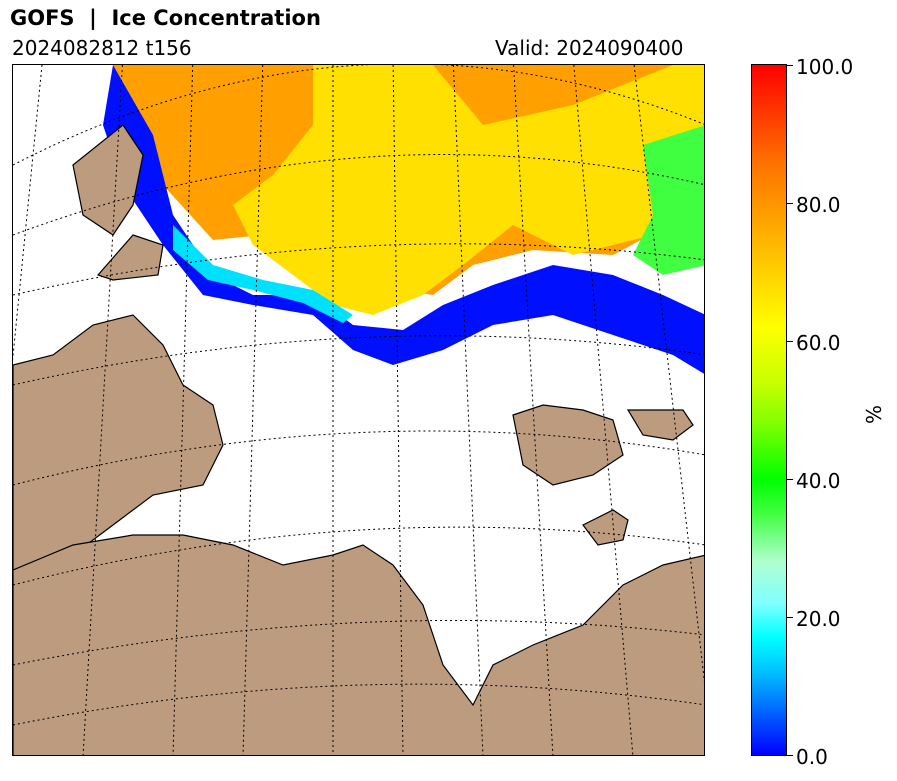 Image resolution: width=897 pixels, height=781 pixels. I want to click on land-west, so click(118, 442).